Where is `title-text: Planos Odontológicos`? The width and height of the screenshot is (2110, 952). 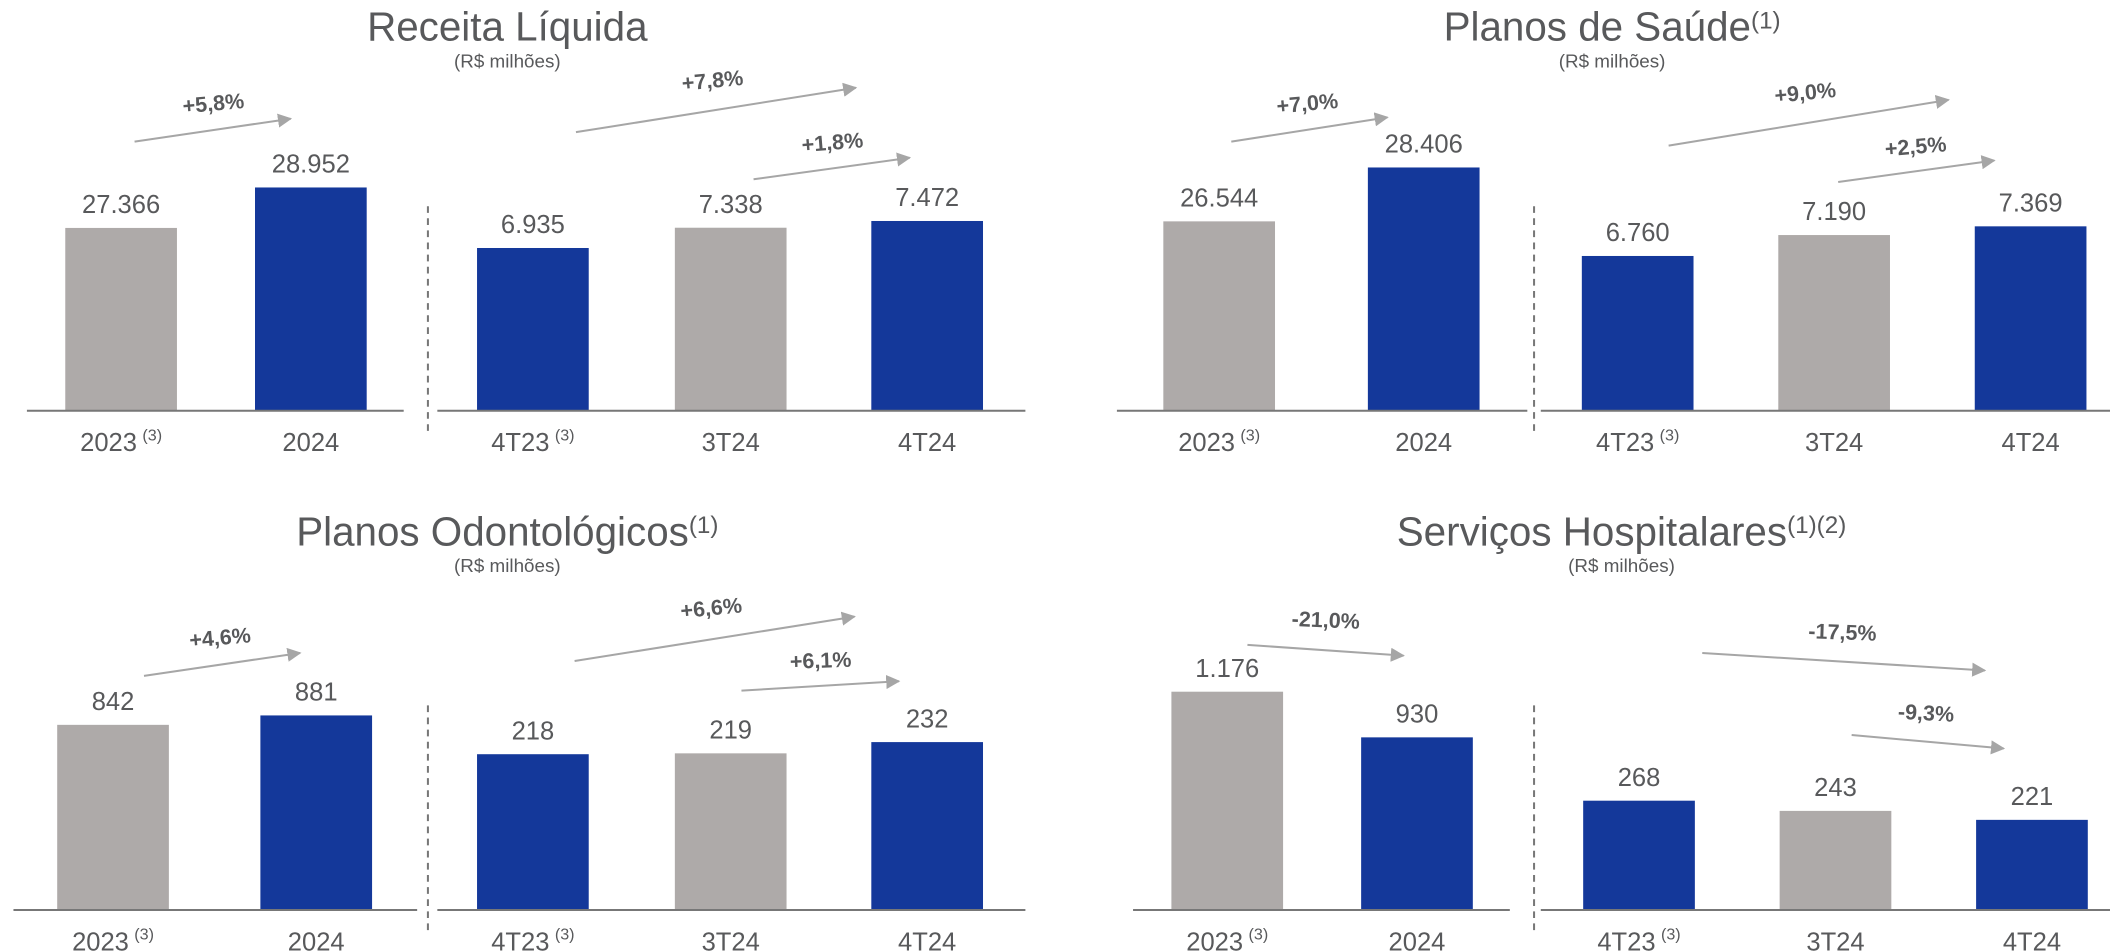 title-text: Planos Odontológicos is located at coordinates (492, 531).